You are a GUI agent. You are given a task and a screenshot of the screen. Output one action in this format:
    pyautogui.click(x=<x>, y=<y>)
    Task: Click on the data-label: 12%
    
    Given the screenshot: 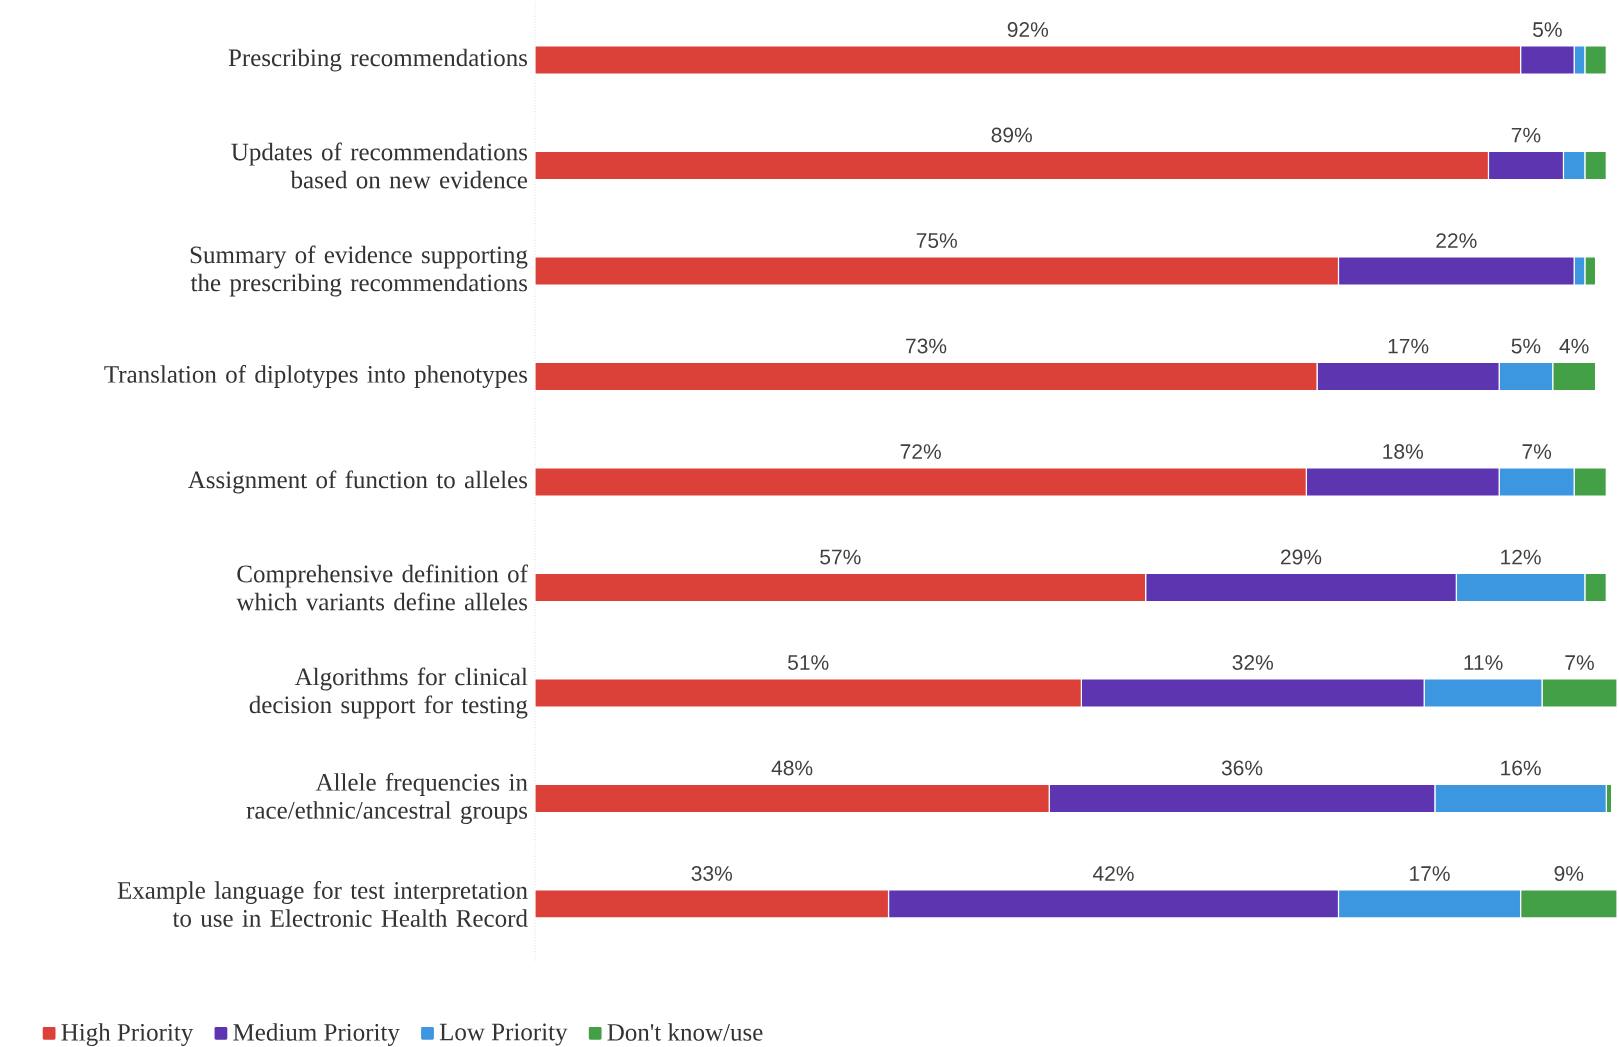 What is the action you would take?
    pyautogui.click(x=1521, y=557)
    